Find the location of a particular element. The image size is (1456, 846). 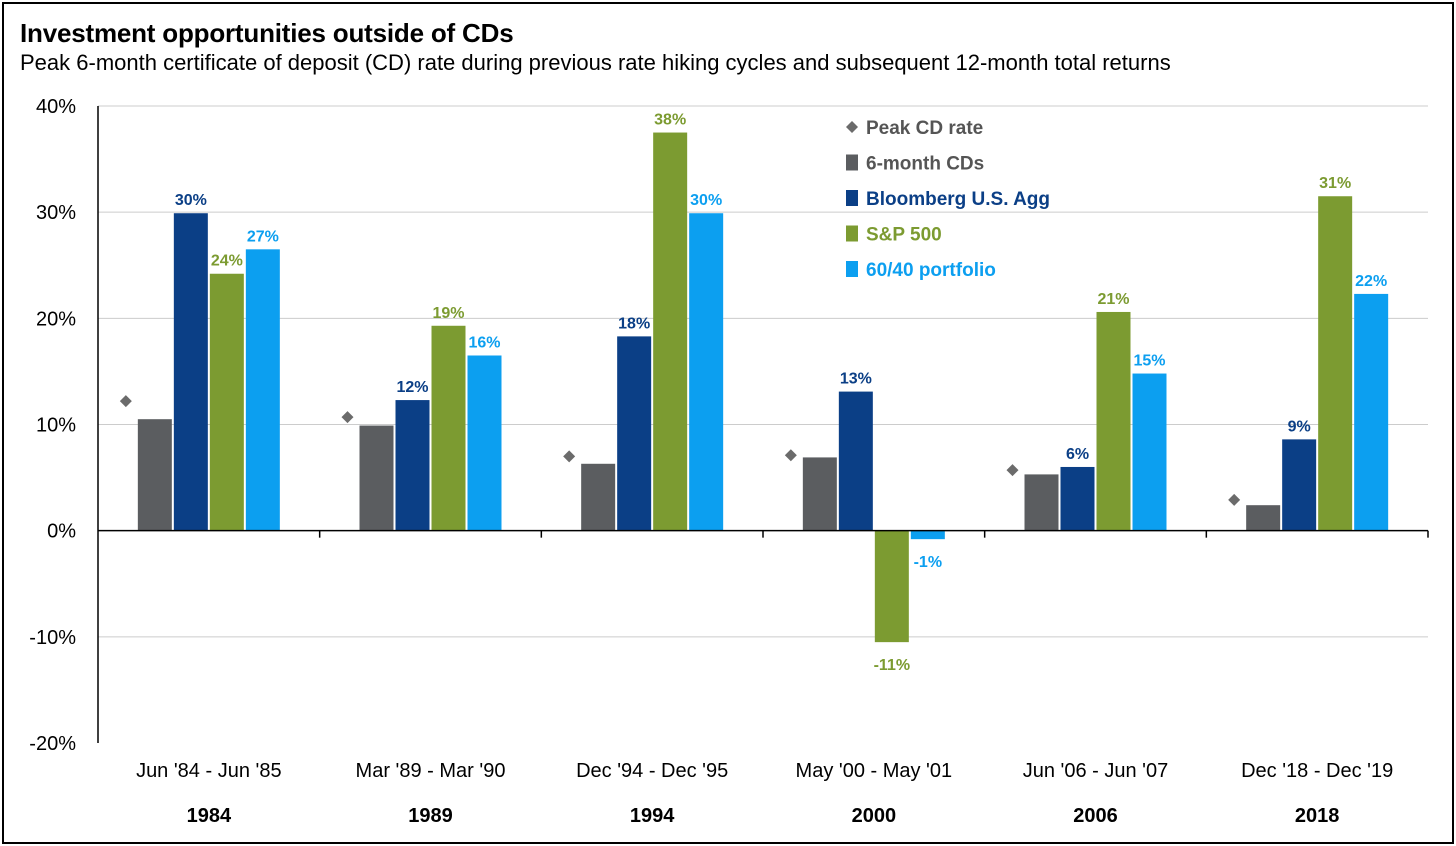

data-label: 16% is located at coordinates (484, 342).